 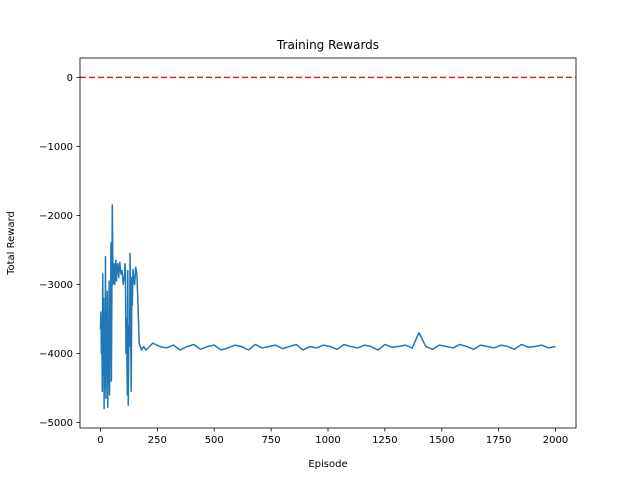 I want to click on y-axis-title: Total Reward, so click(x=11, y=243).